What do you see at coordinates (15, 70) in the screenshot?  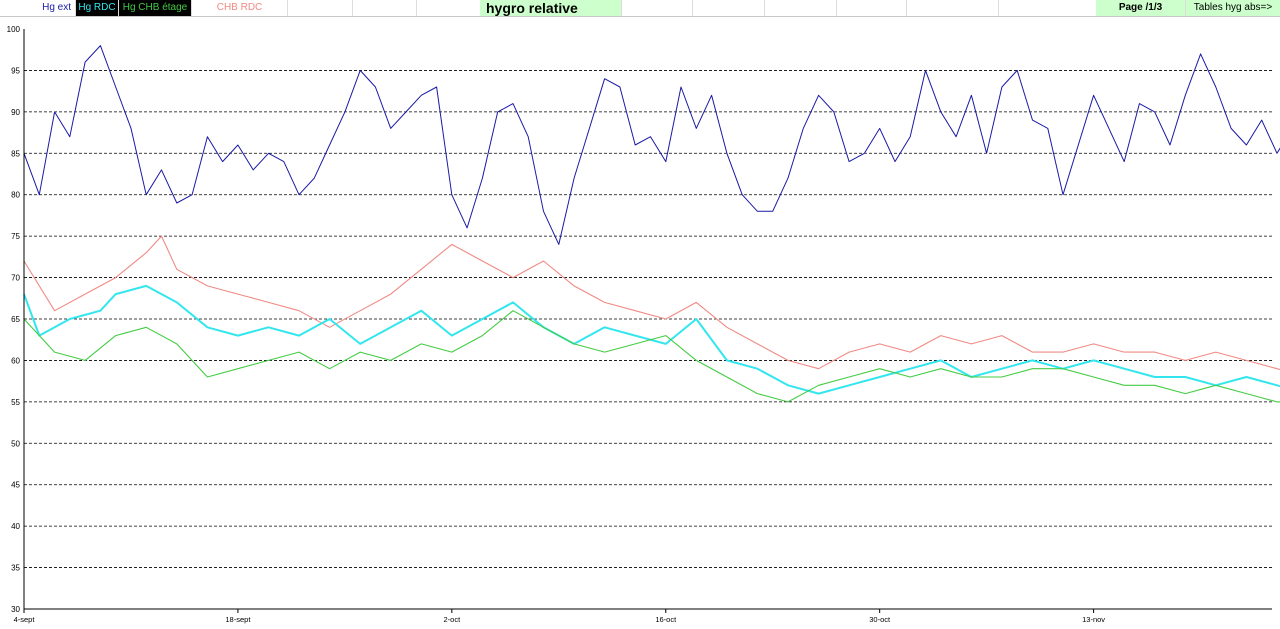 I see `y-tick-label: 95` at bounding box center [15, 70].